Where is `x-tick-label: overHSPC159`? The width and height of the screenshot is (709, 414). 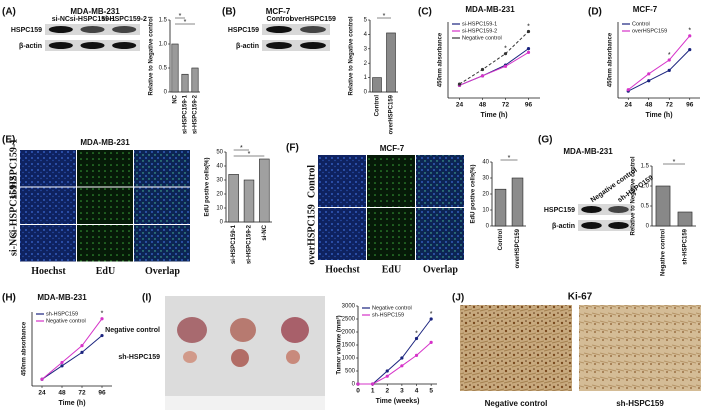 x-tick-label: overHSPC159 is located at coordinates (392, 114).